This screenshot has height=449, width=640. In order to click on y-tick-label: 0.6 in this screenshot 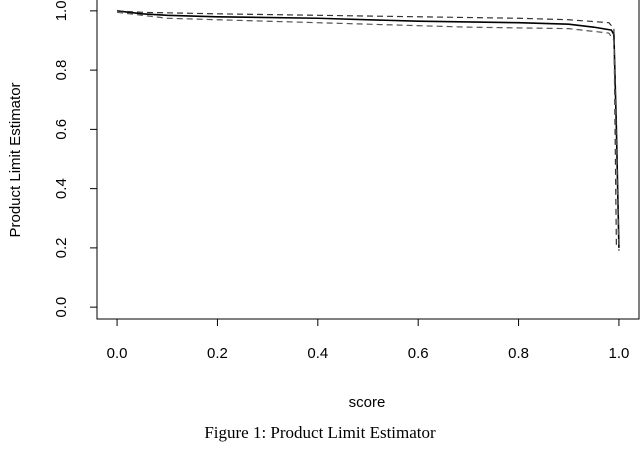, I will do `click(61, 129)`.